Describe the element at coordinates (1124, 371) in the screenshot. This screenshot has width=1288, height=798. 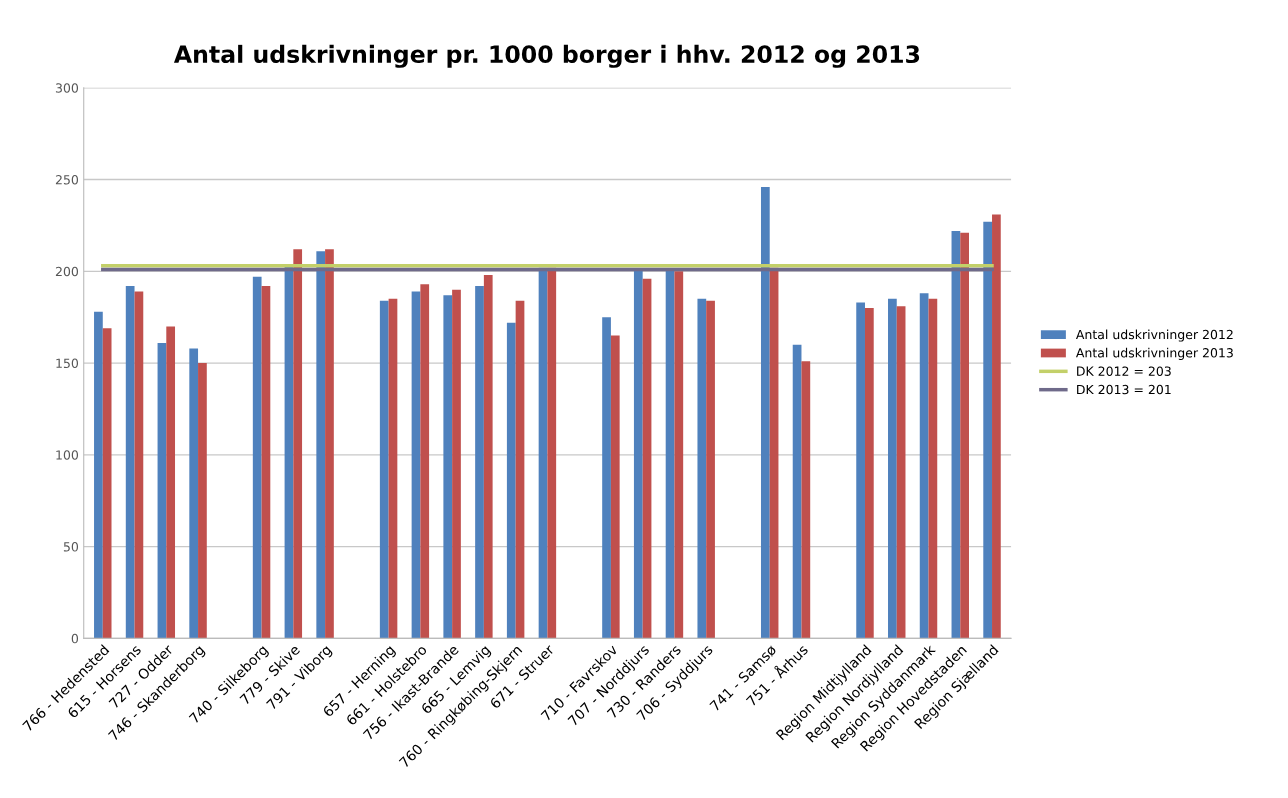
I see `legend-label: DK 2012 = 203` at that location.